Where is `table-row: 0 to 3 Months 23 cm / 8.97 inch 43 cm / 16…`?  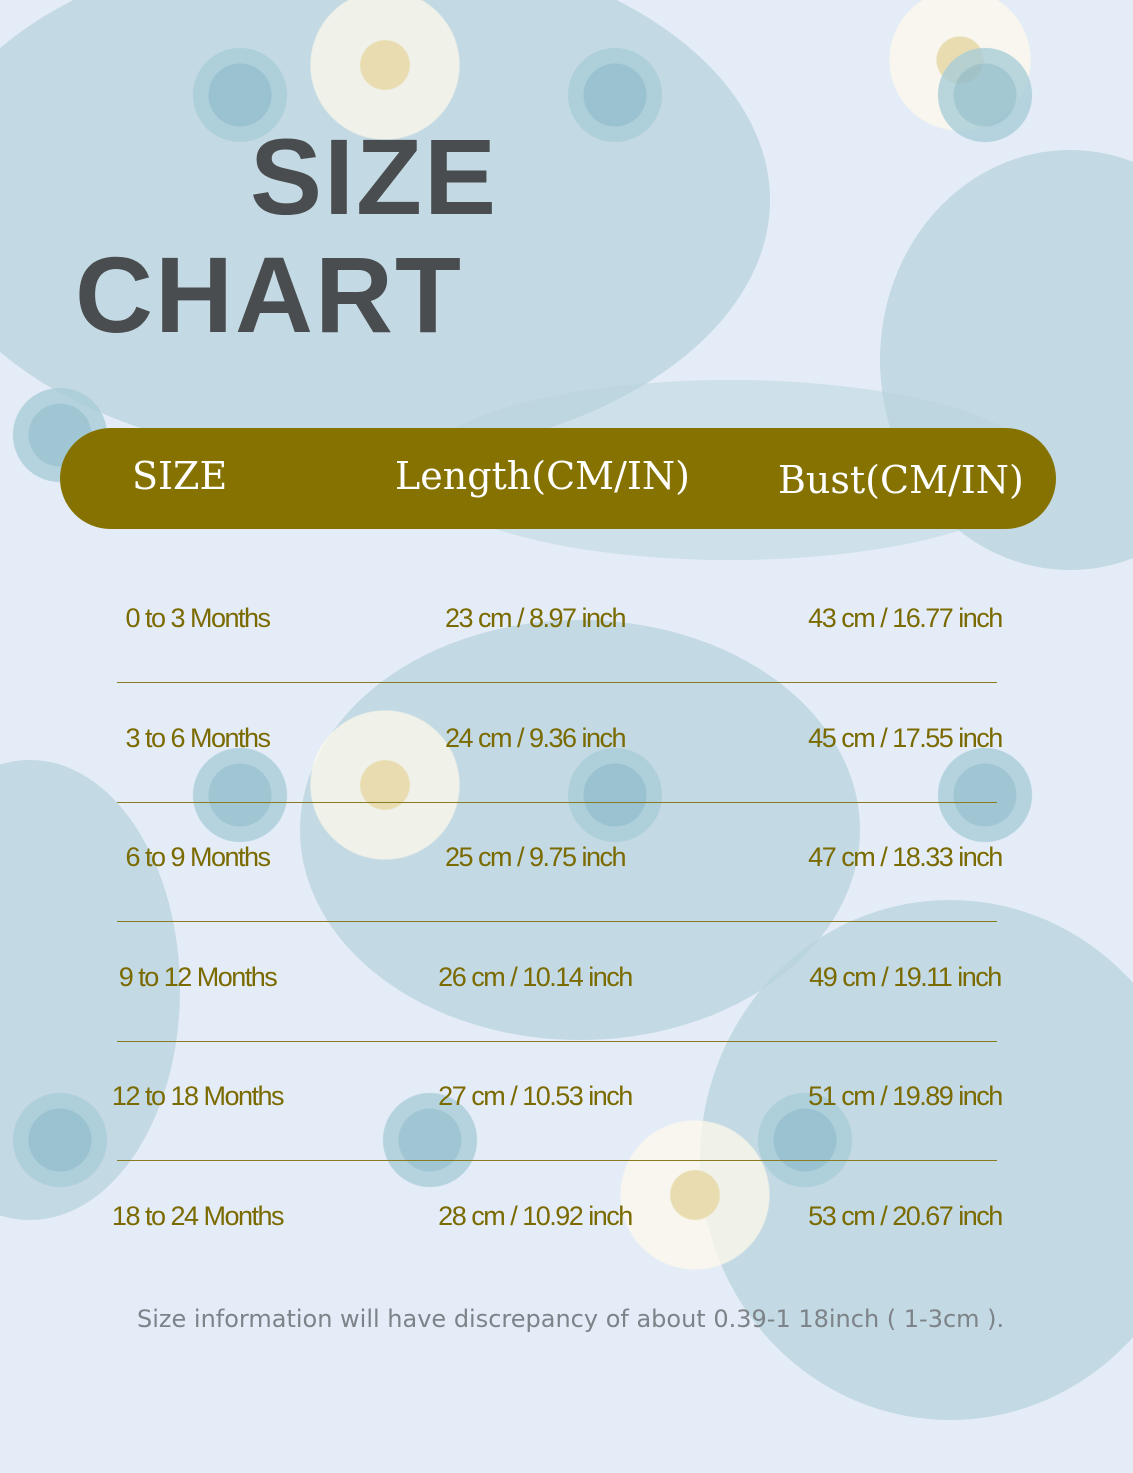 table-row: 0 to 3 Months 23 cm / 8.97 inch 43 cm / 16… is located at coordinates (566, 633).